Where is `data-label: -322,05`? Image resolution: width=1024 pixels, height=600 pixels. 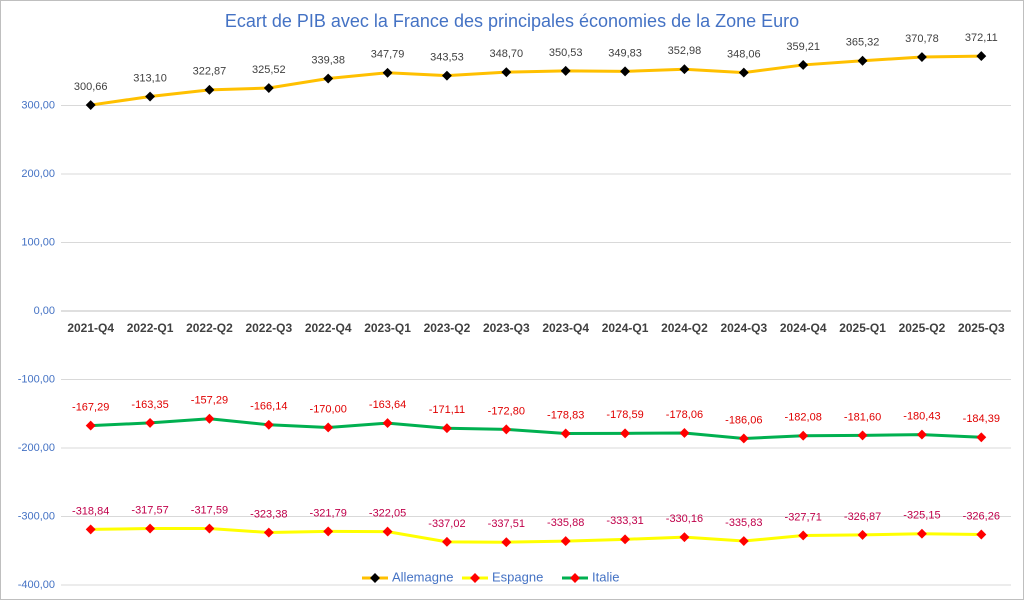 data-label: -322,05 is located at coordinates (387, 514).